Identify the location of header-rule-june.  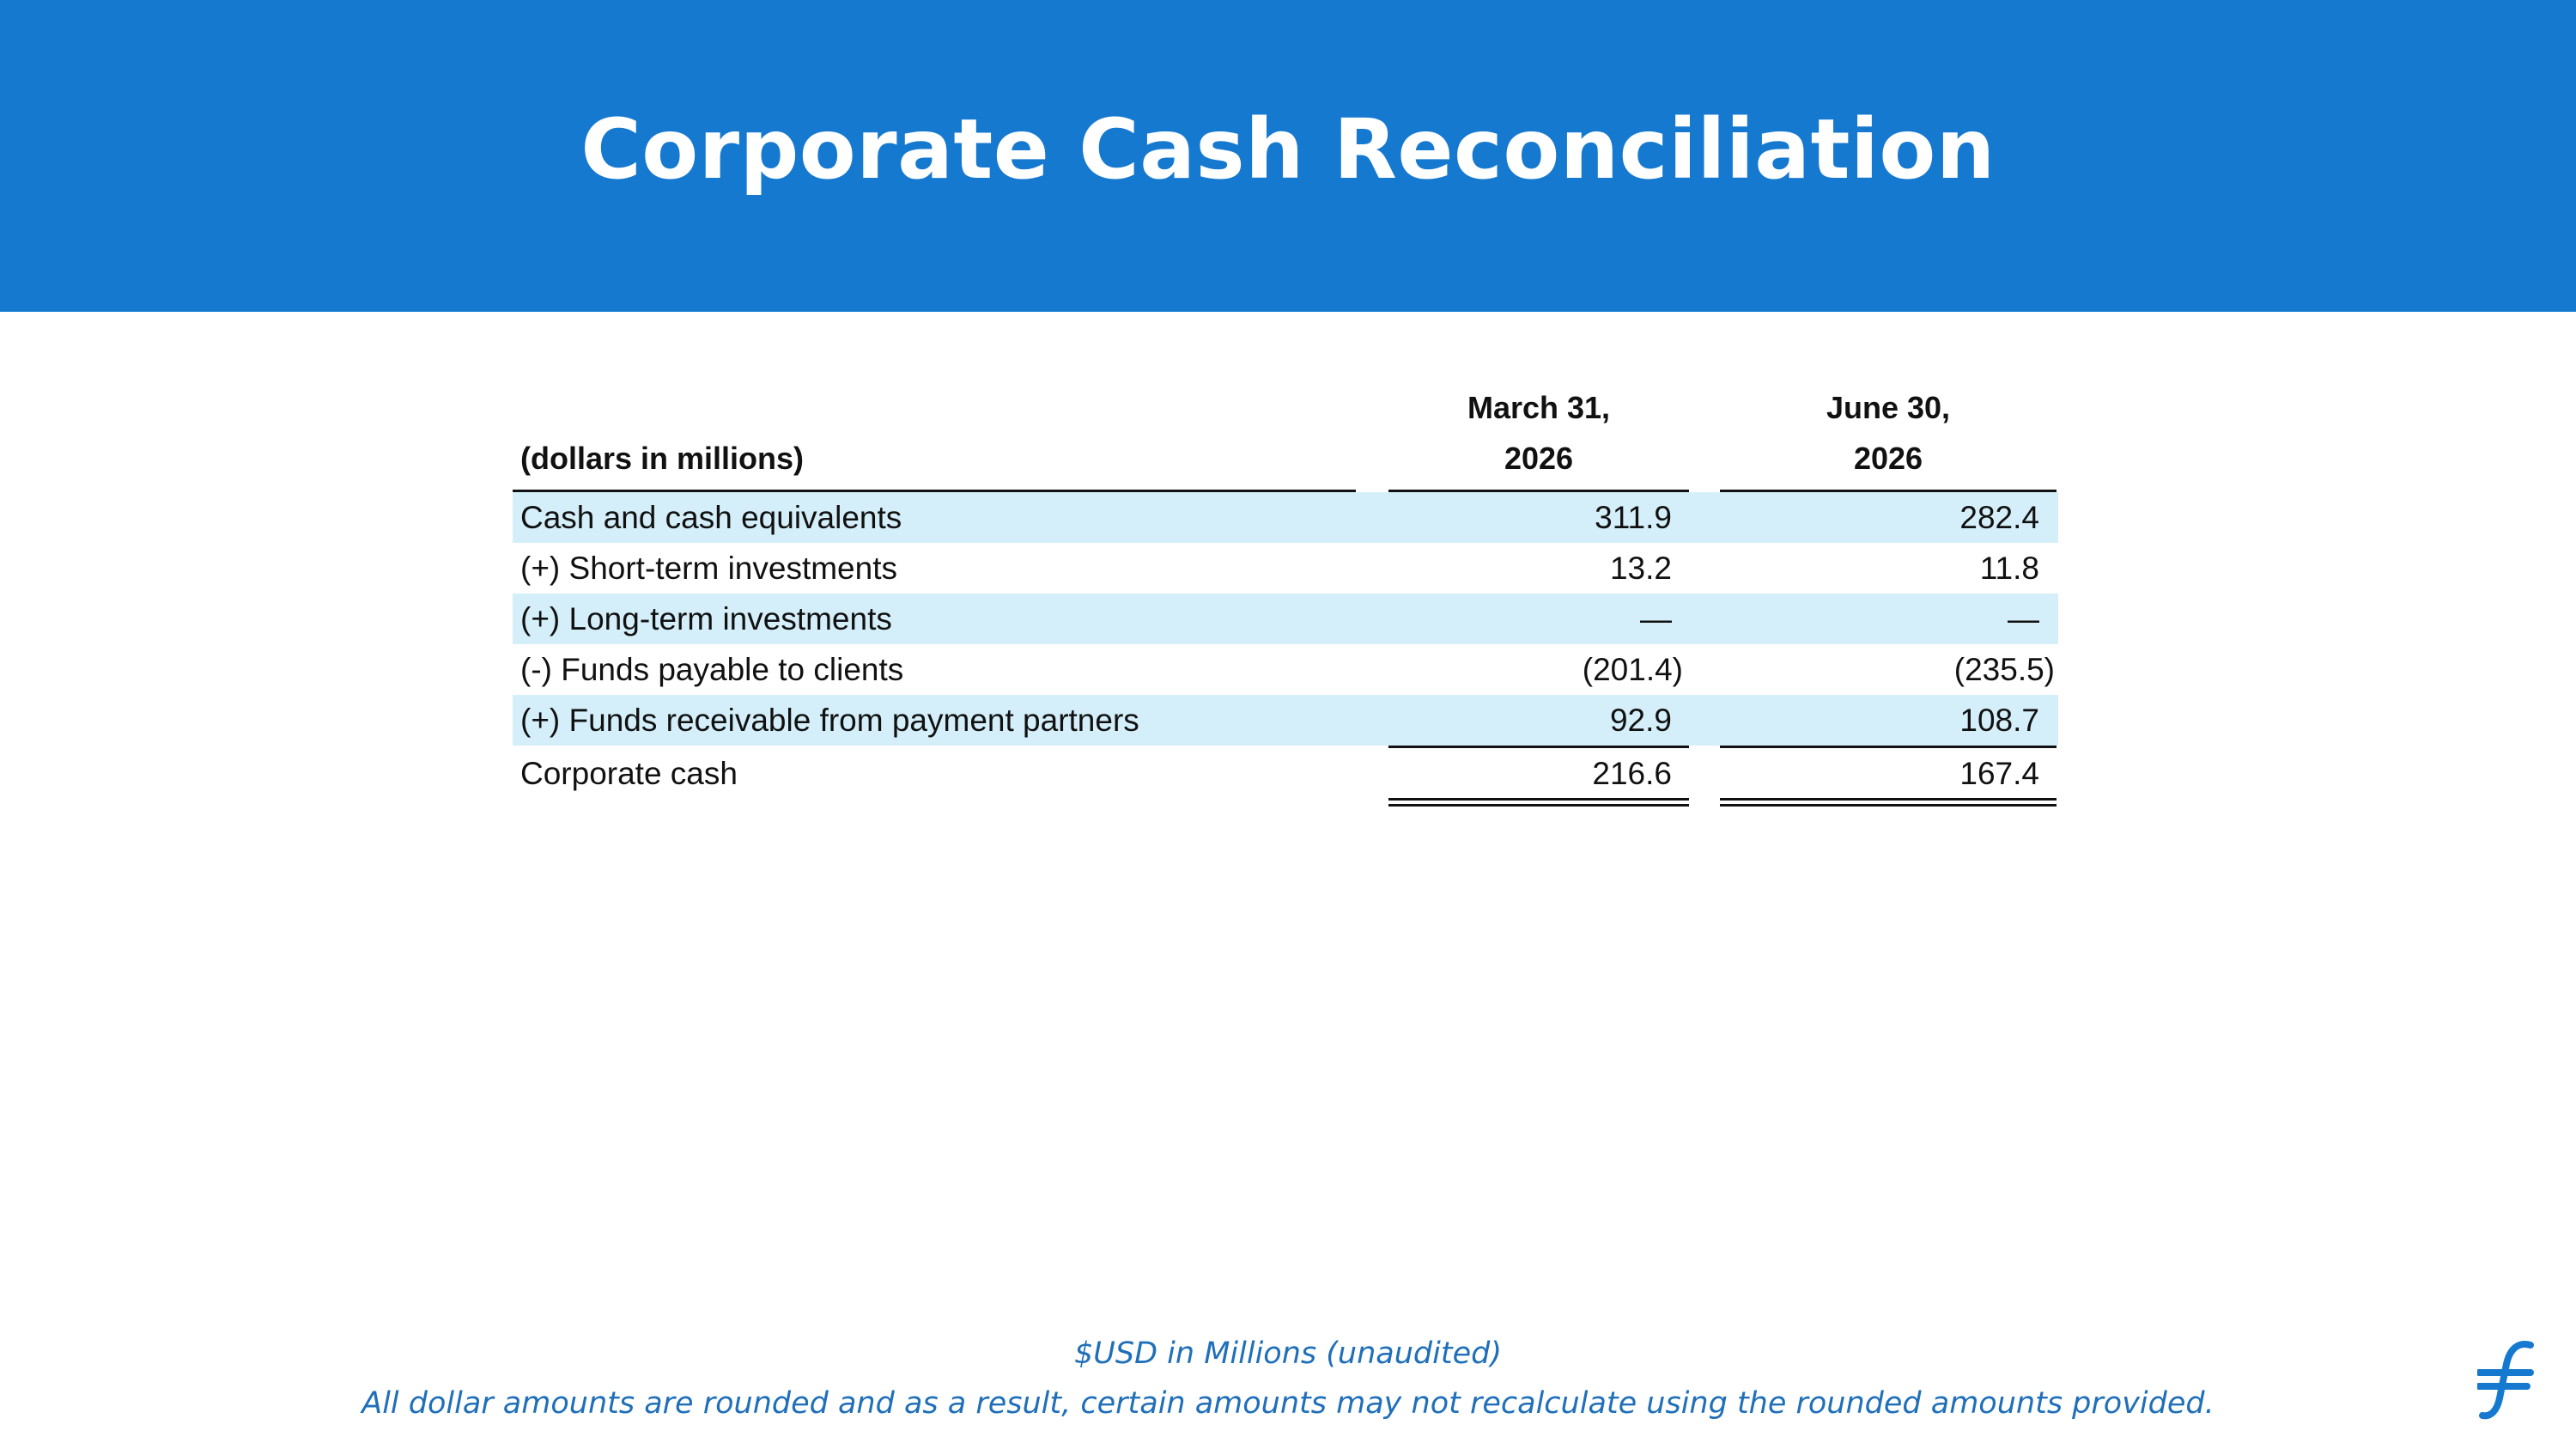
(1888, 491).